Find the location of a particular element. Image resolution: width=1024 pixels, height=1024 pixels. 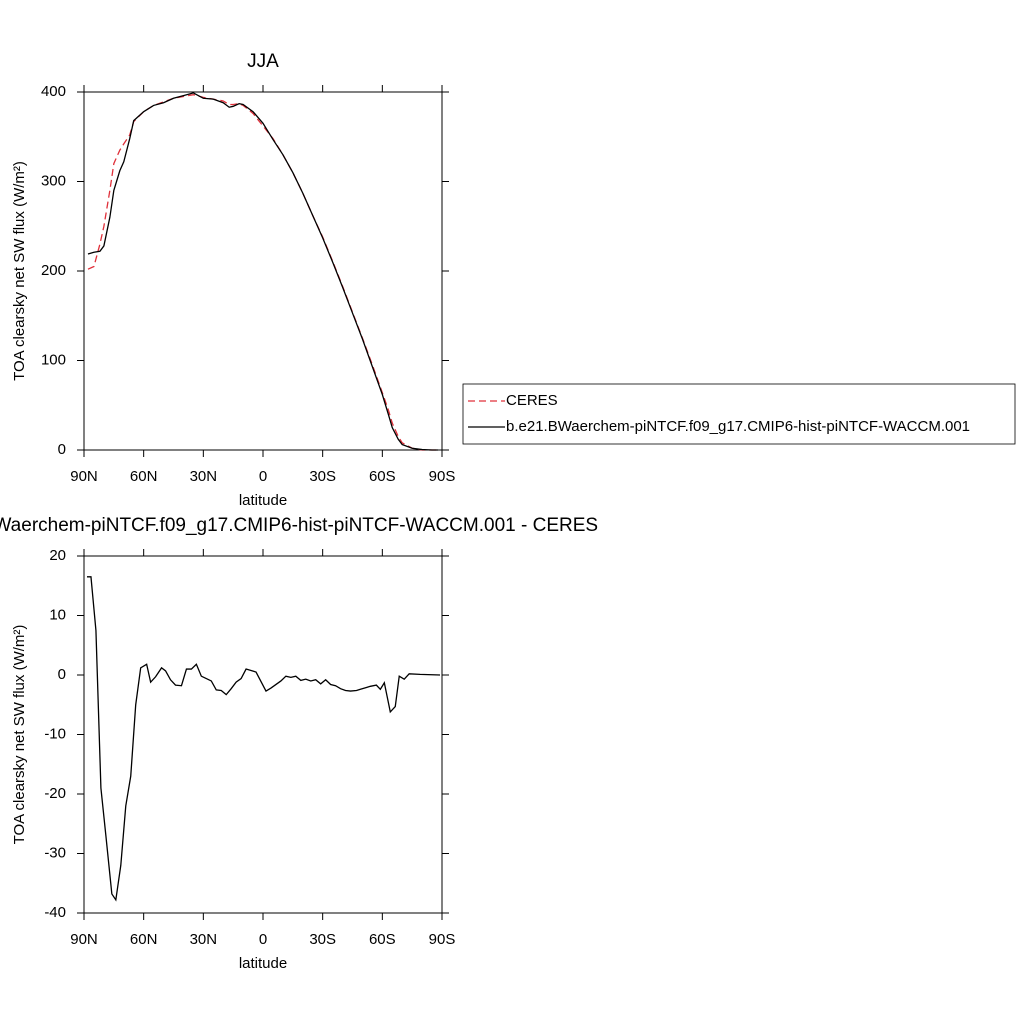

y-tick-label: -30 is located at coordinates (55, 852).